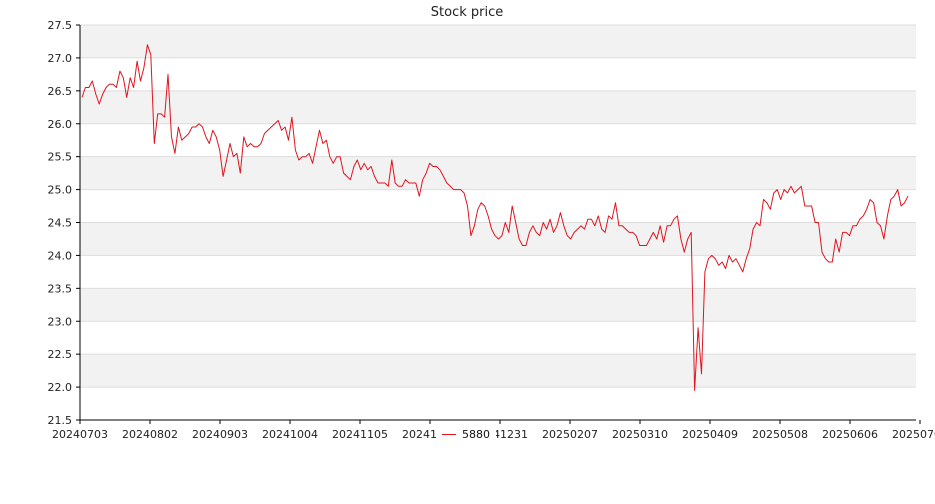 The width and height of the screenshot is (935, 504). I want to click on y-tick-label: 23.0, so click(60, 321).